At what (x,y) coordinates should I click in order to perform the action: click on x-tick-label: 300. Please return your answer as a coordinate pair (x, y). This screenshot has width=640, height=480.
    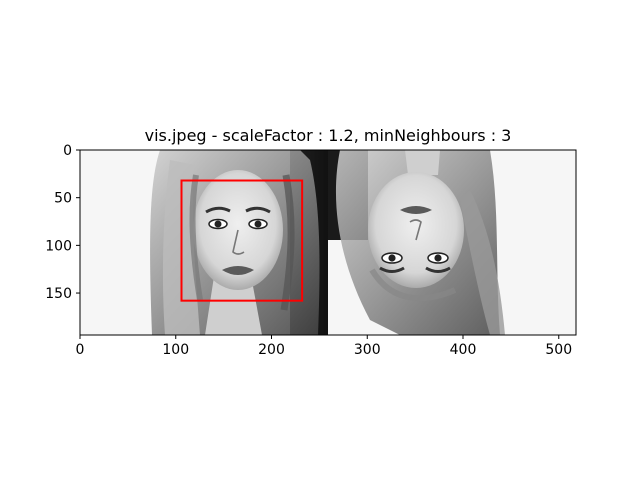
    Looking at the image, I should click on (367, 350).